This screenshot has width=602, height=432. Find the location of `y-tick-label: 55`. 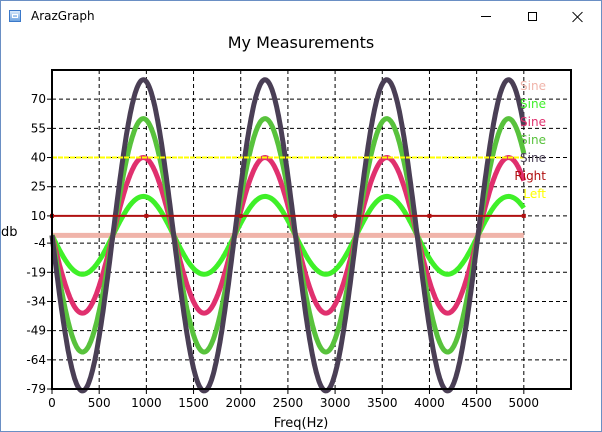

y-tick-label: 55 is located at coordinates (38, 128).